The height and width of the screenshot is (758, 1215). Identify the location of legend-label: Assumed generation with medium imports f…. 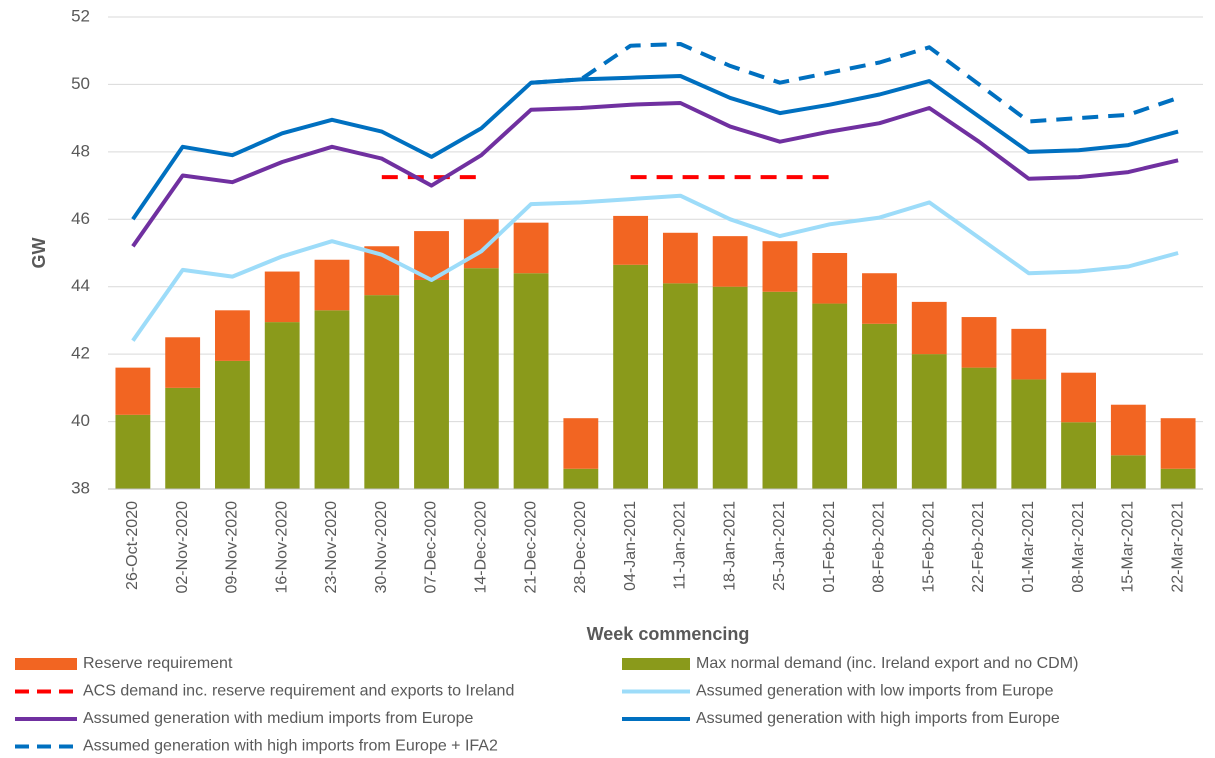
(278, 718).